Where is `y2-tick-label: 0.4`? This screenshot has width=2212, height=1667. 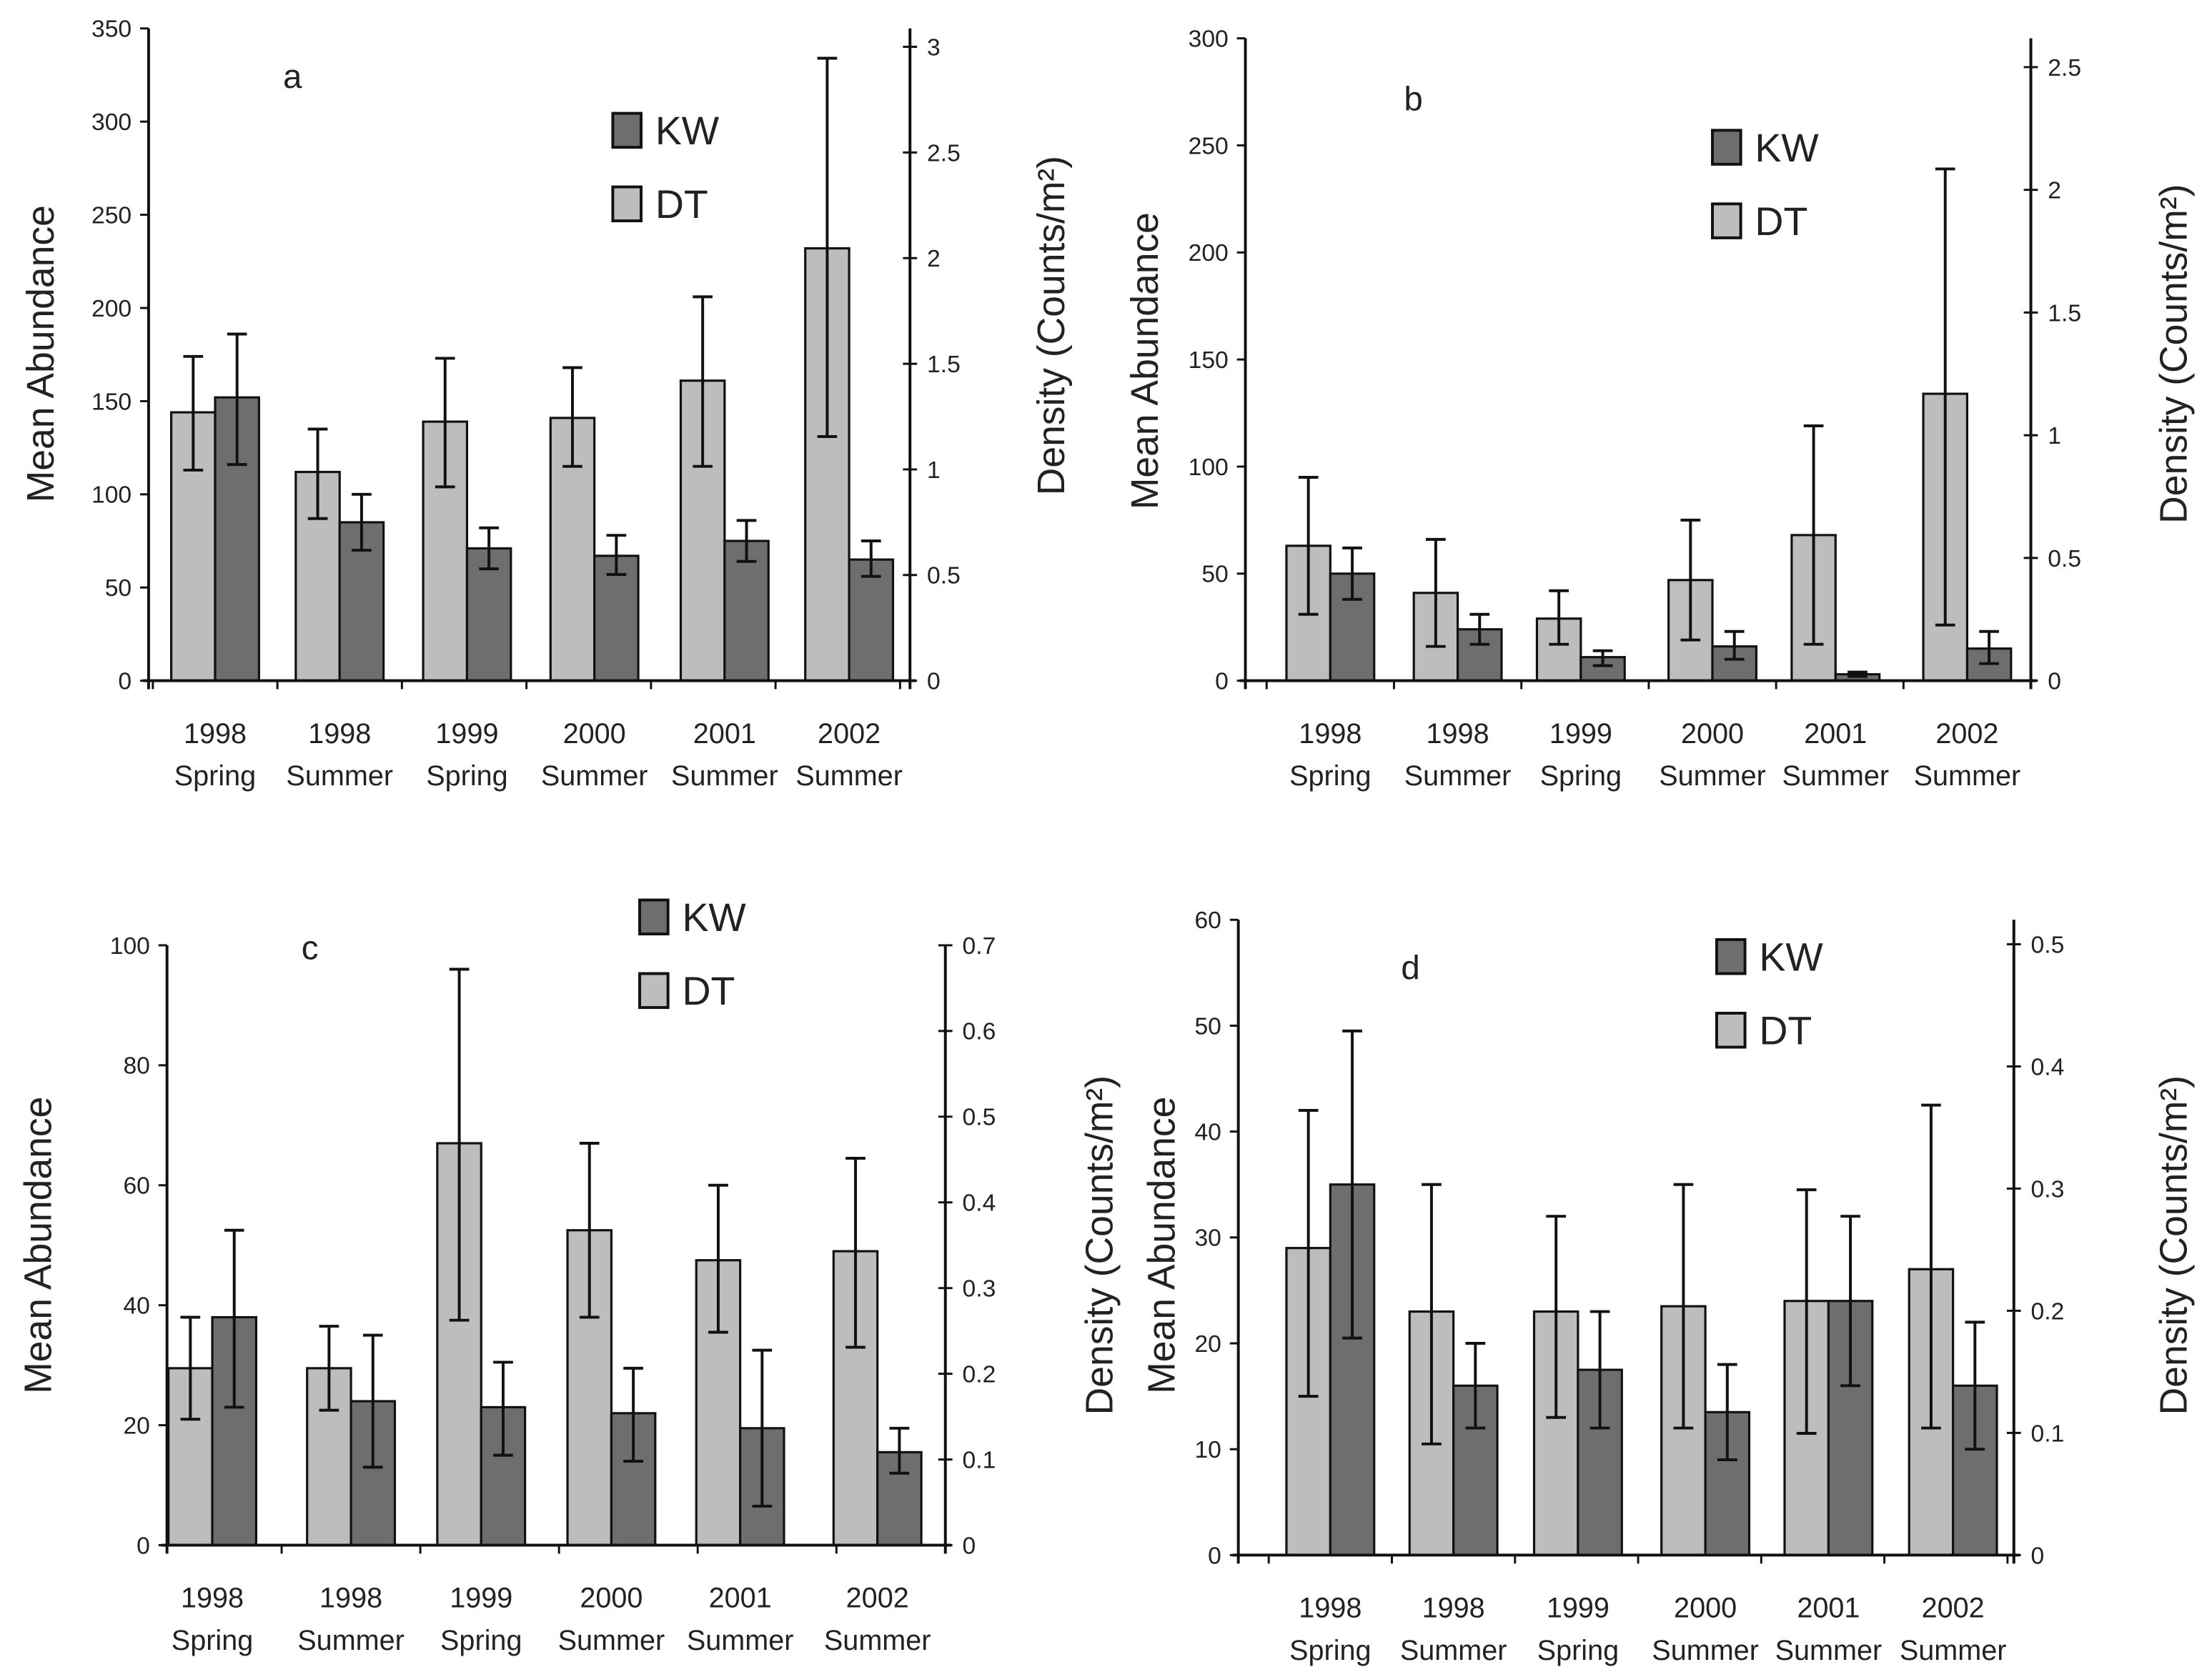 y2-tick-label: 0.4 is located at coordinates (979, 1203).